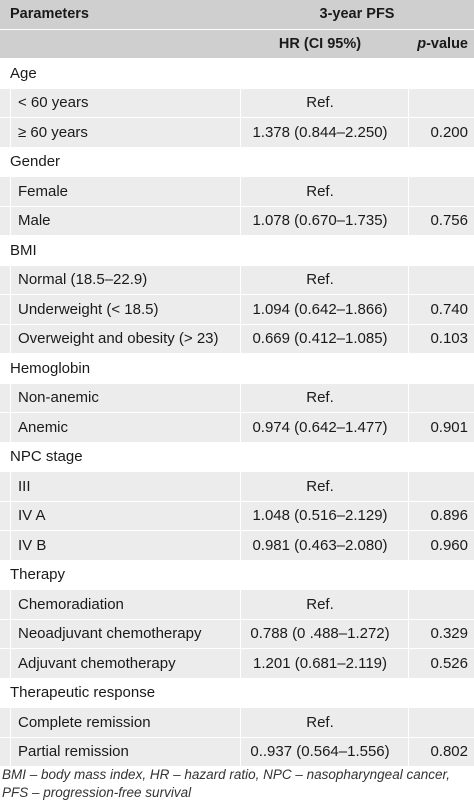 The image size is (474, 804). Describe the element at coordinates (357, 14) in the screenshot. I see `pfs-group-header: 3-year PFS` at that location.